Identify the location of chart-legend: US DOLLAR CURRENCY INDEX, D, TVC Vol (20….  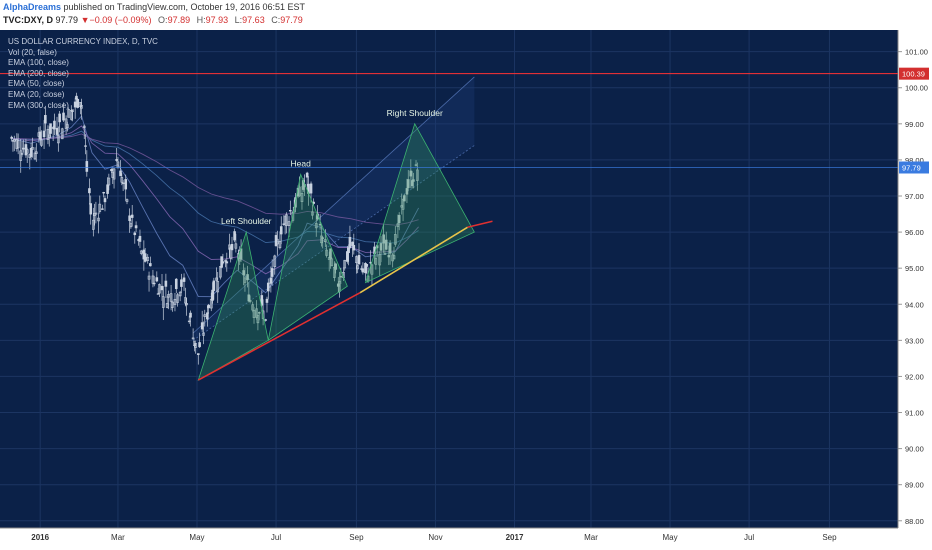
(83, 74).